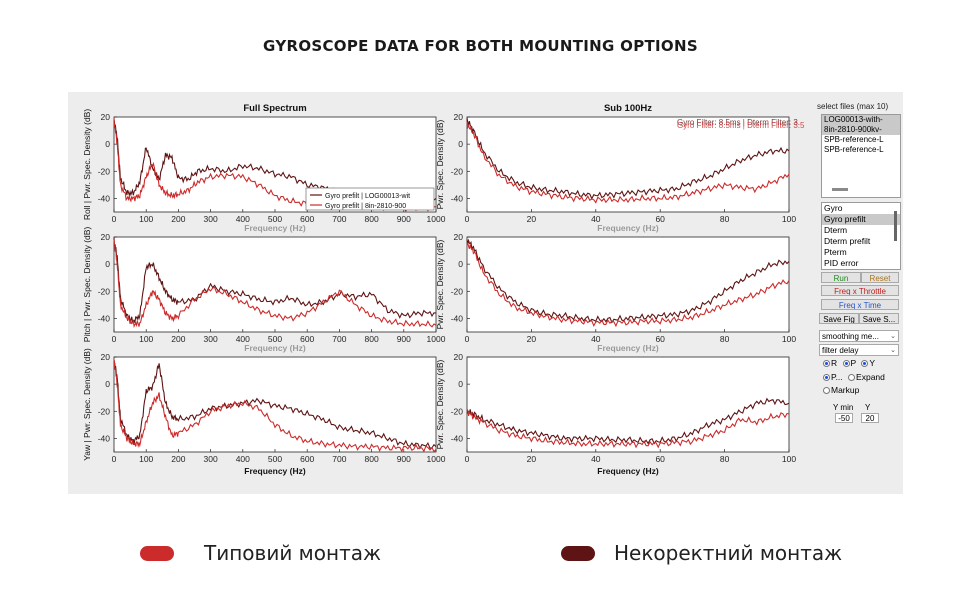 The width and height of the screenshot is (961, 606). Describe the element at coordinates (834, 363) in the screenshot. I see `radio-roll-label: R` at that location.